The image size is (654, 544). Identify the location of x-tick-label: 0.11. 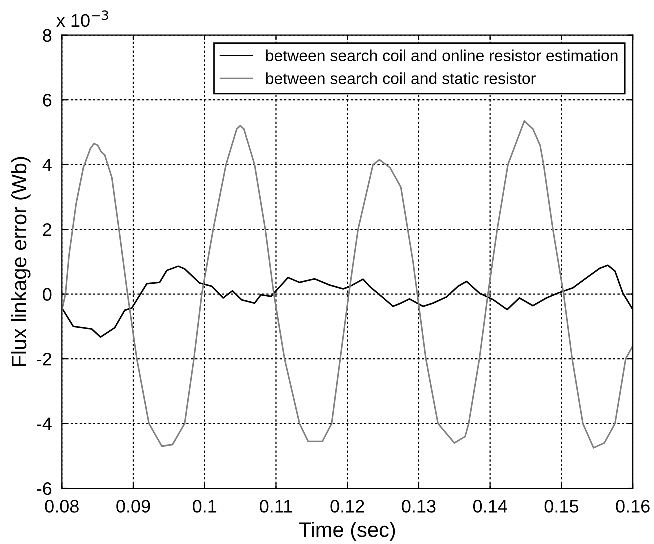
(276, 506).